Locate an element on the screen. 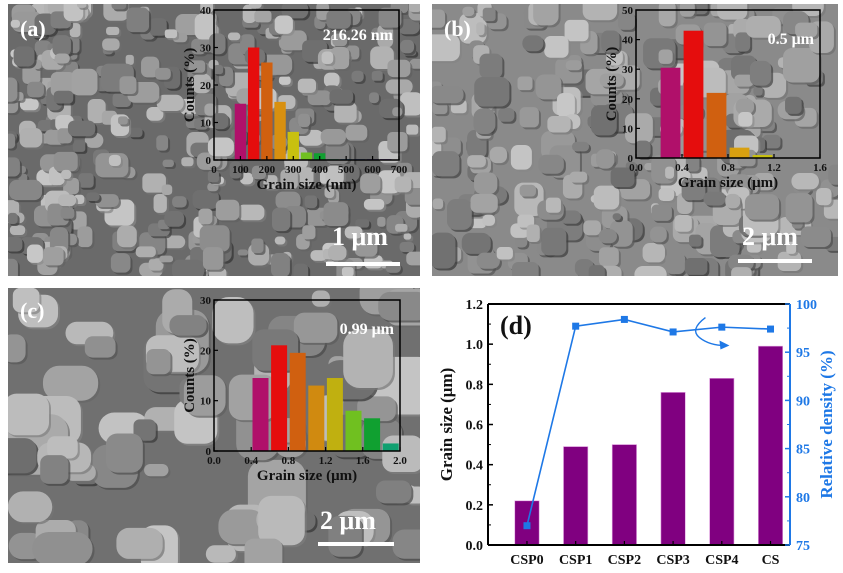 This screenshot has width=843, height=573. grain-size-bar is located at coordinates (673, 469).